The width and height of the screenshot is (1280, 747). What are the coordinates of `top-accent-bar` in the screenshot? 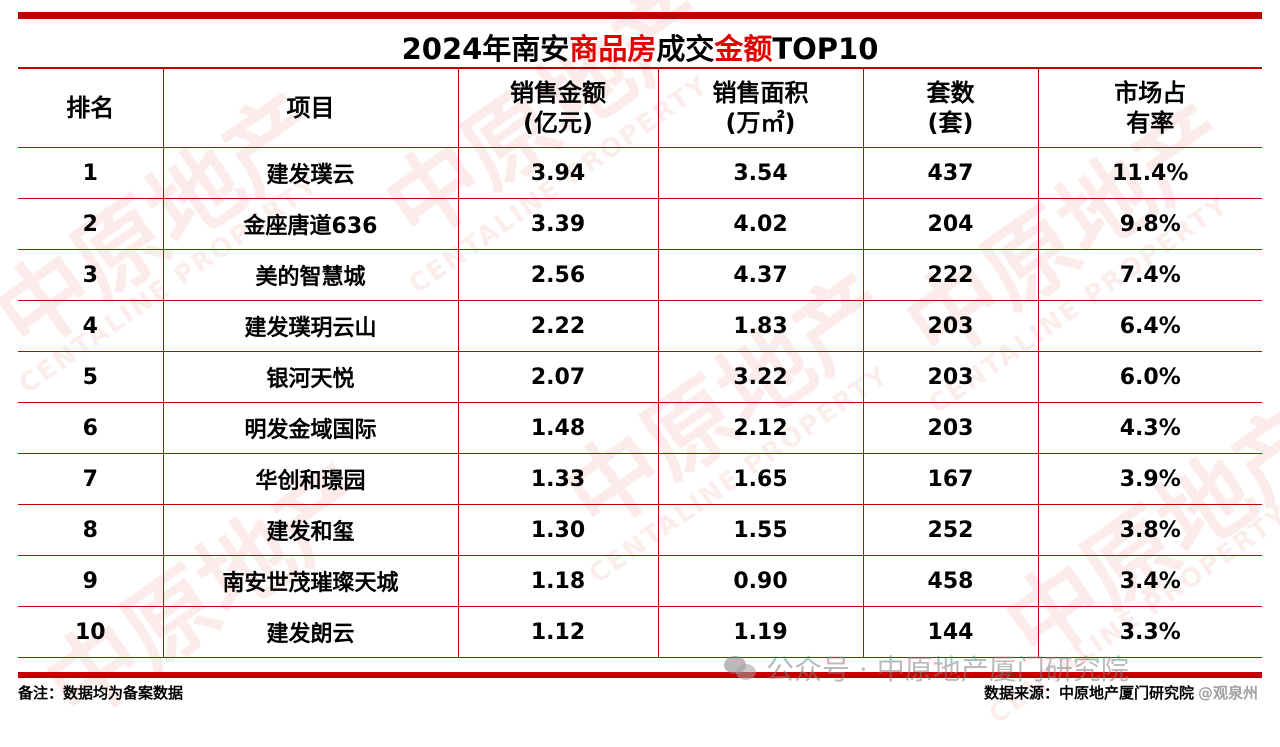 It's located at (640, 15).